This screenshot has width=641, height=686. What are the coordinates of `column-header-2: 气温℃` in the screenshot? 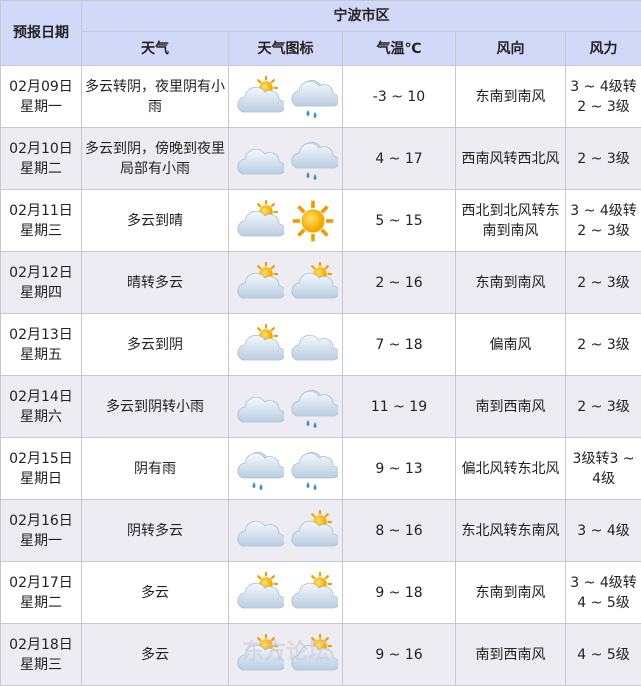 It's located at (399, 49).